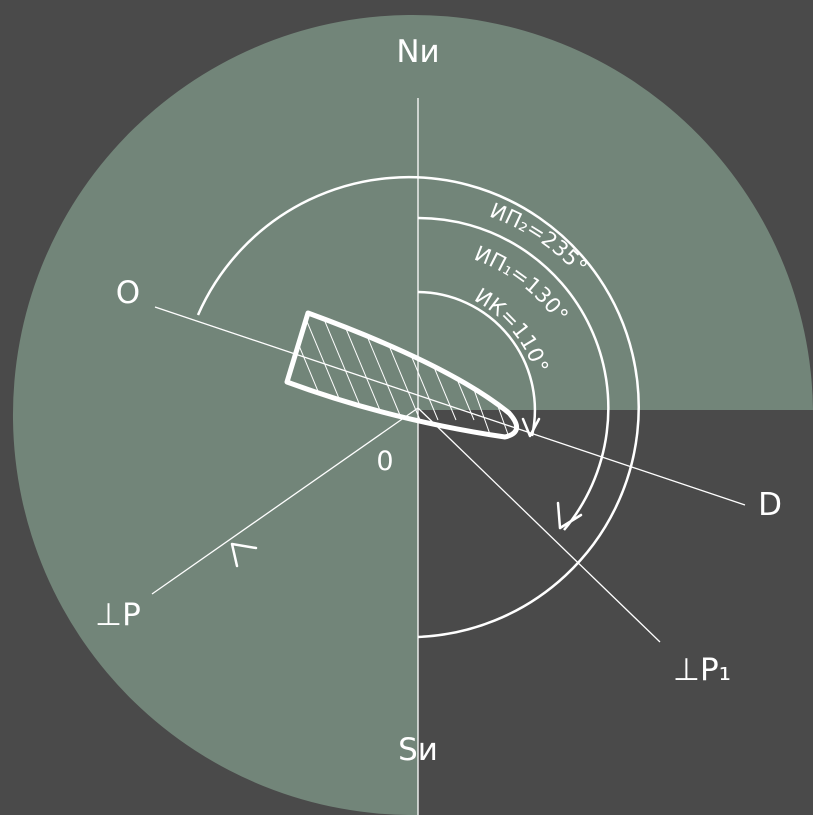 The height and width of the screenshot is (815, 813). Describe the element at coordinates (531, 427) in the screenshot. I see `course-arrowhead` at that location.